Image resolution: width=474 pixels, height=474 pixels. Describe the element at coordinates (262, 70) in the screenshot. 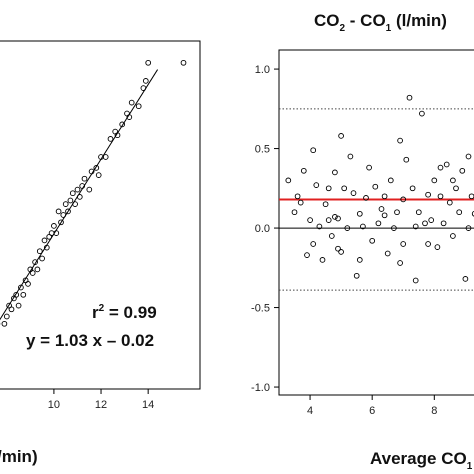

I see `y-tick-label: 1.0` at that location.